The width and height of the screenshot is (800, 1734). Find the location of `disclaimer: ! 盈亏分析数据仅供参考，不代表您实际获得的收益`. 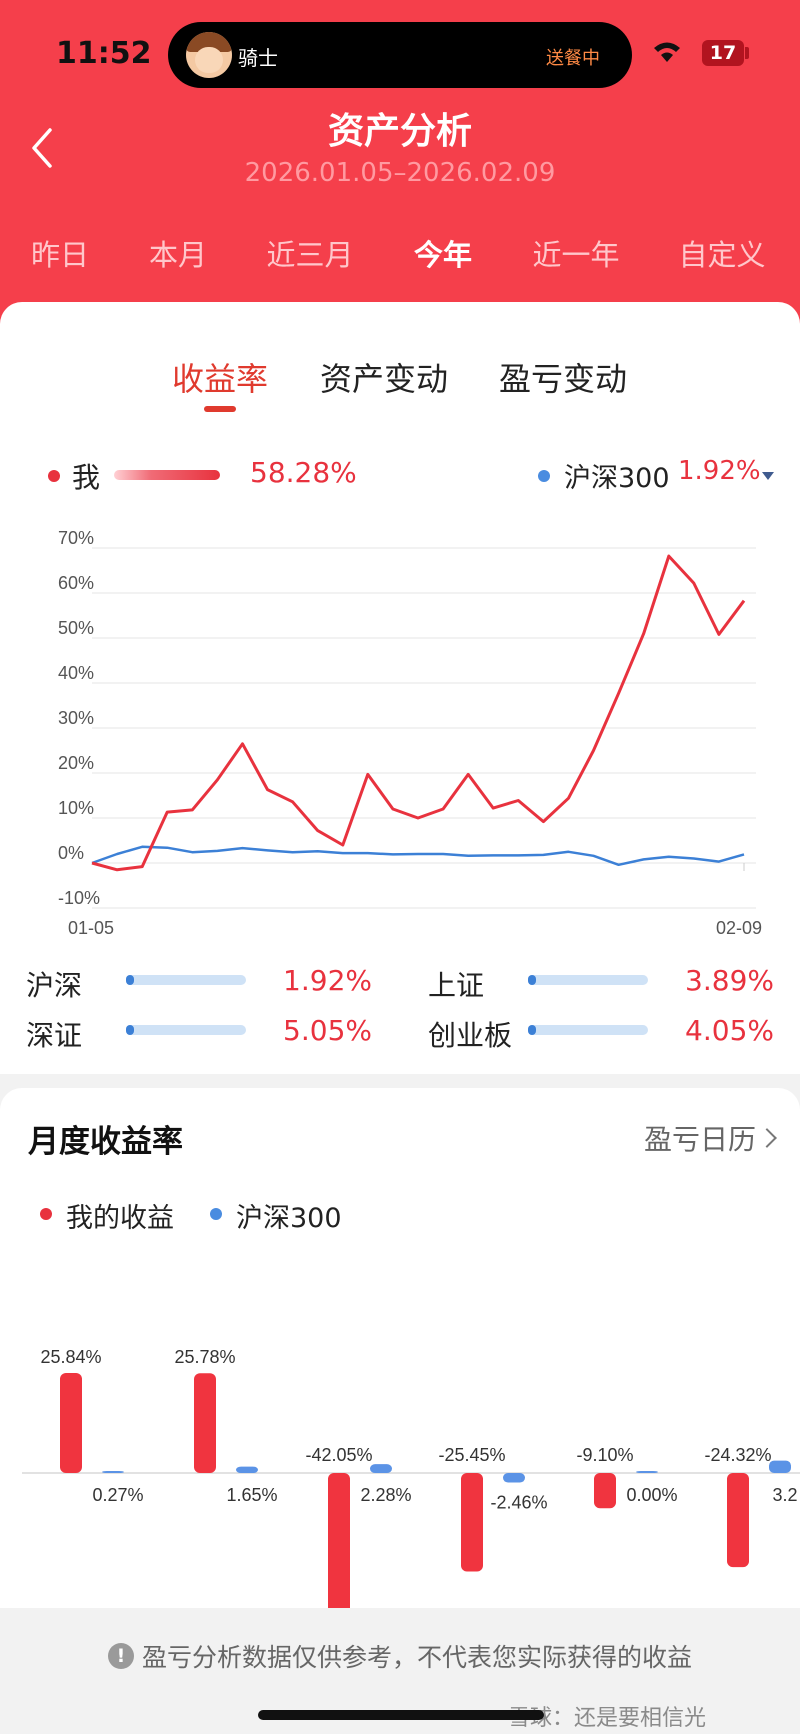

disclaimer: ! 盈亏分析数据仅供参考，不代表您实际获得的收益 is located at coordinates (400, 1656).